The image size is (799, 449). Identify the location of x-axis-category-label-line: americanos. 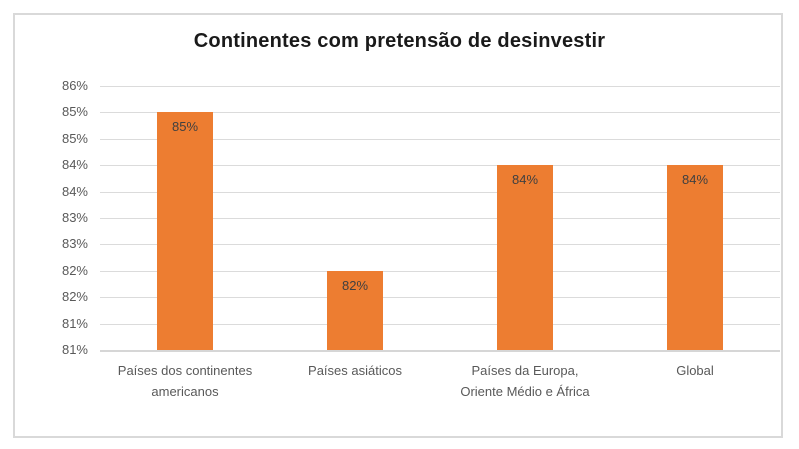
(185, 391).